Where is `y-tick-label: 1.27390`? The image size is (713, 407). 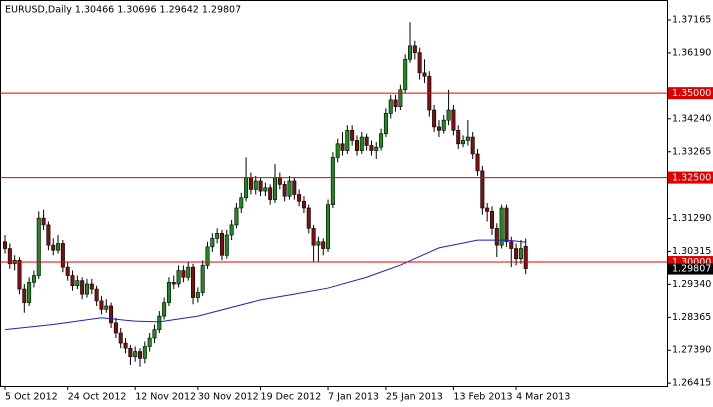
y-tick-label: 1.27390 is located at coordinates (691, 350).